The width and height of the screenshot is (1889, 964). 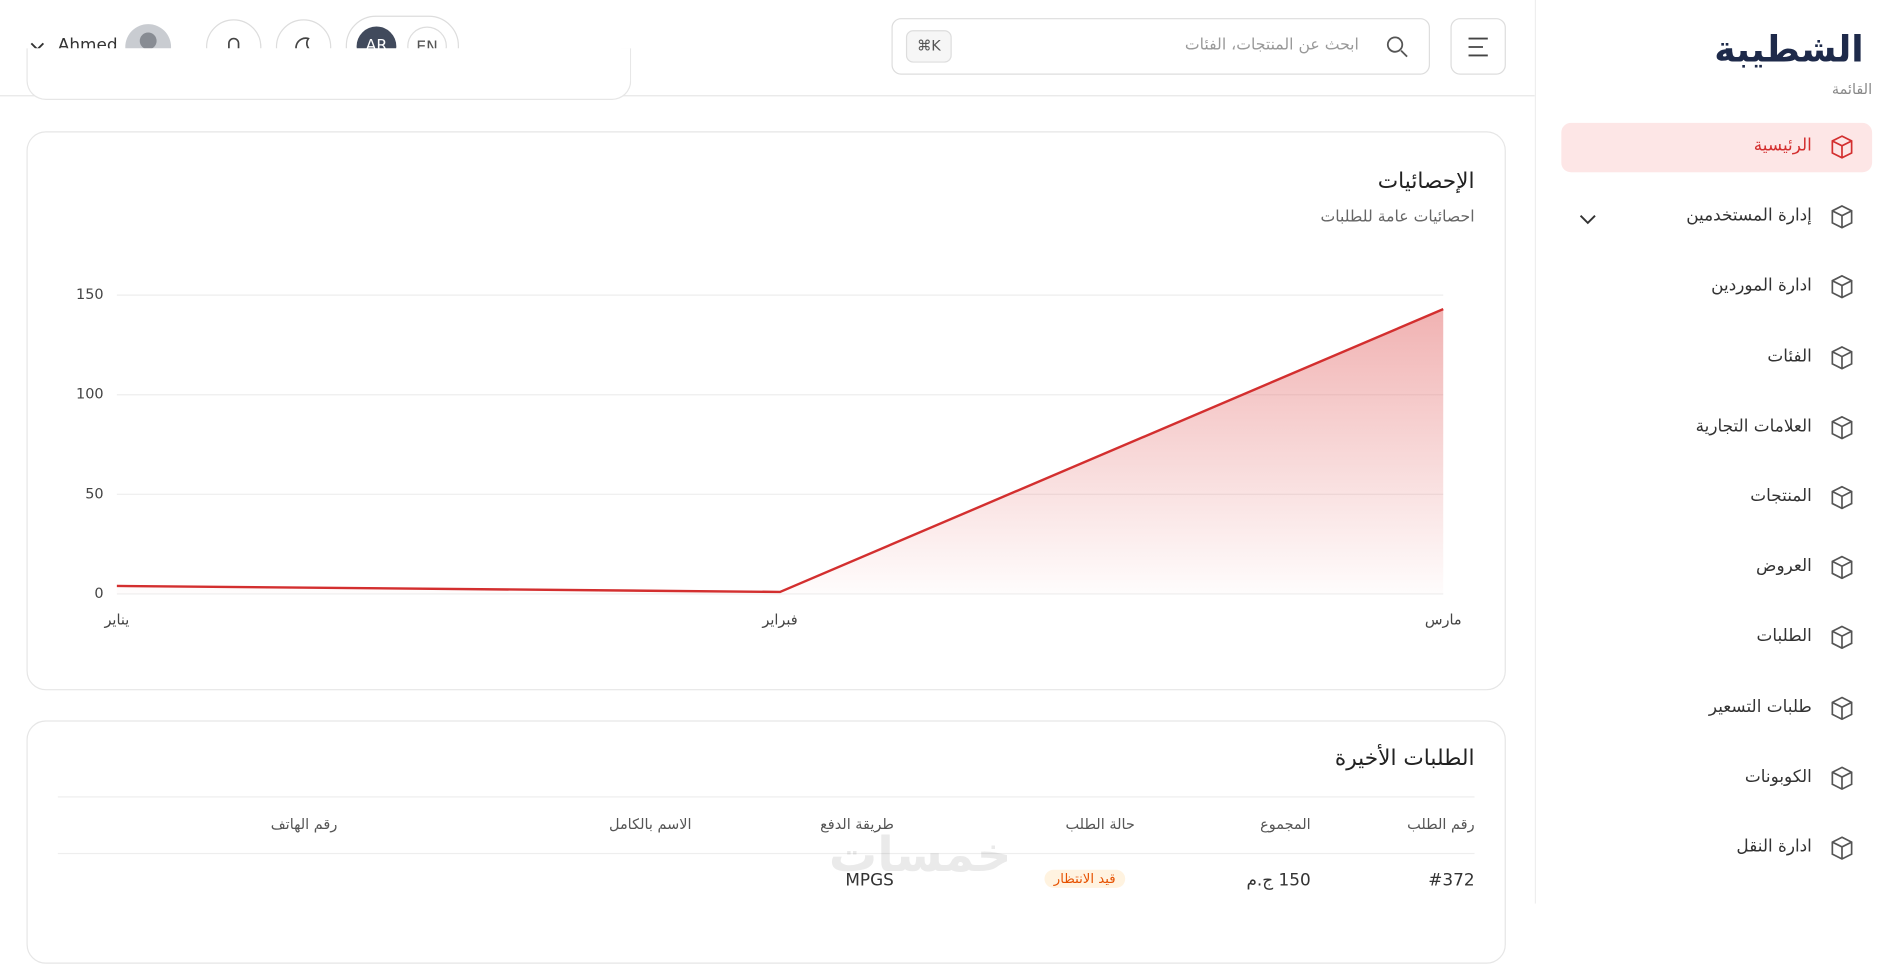 What do you see at coordinates (1753, 426) in the screenshot?
I see `menu-label: العلامات التجارية` at bounding box center [1753, 426].